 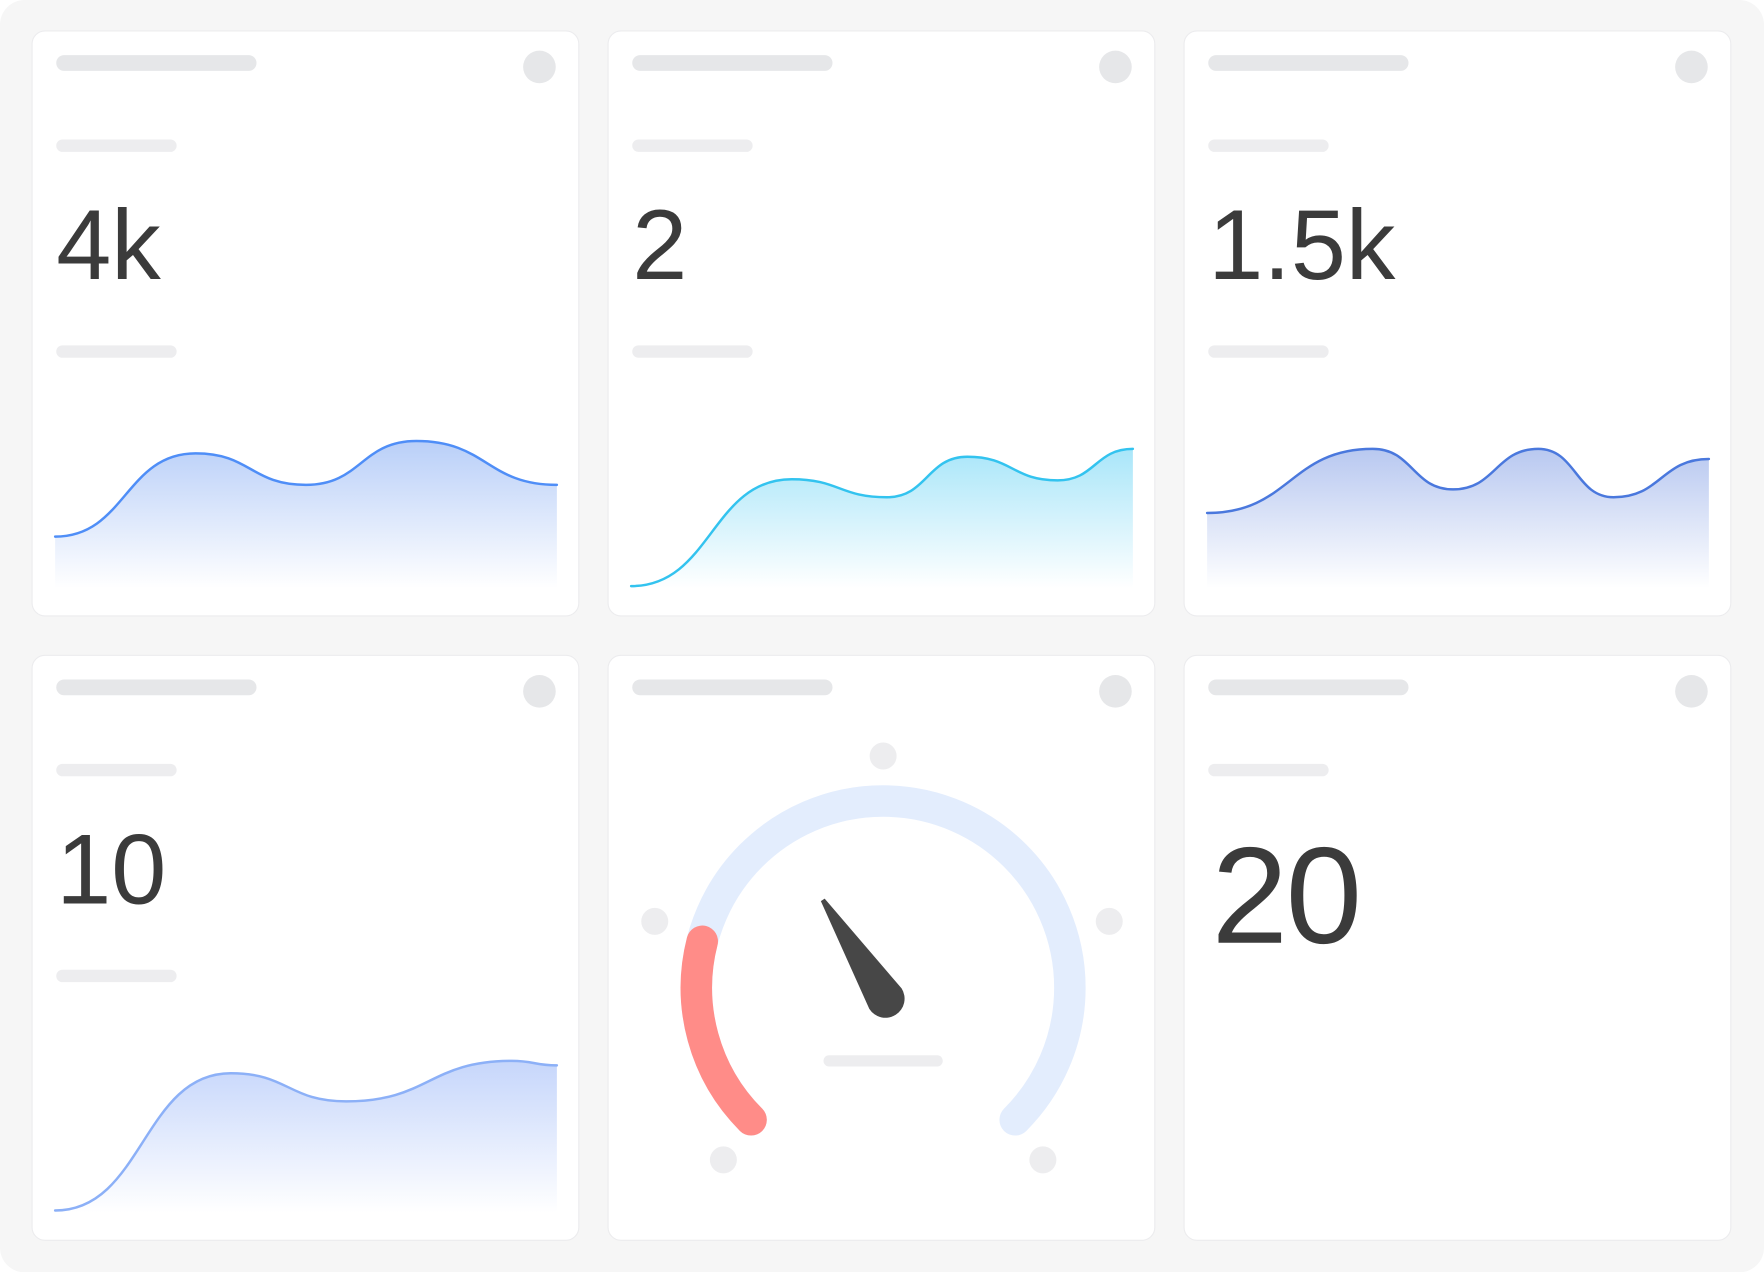 What do you see at coordinates (1457, 323) in the screenshot?
I see `metric-card-3: 1.5k` at bounding box center [1457, 323].